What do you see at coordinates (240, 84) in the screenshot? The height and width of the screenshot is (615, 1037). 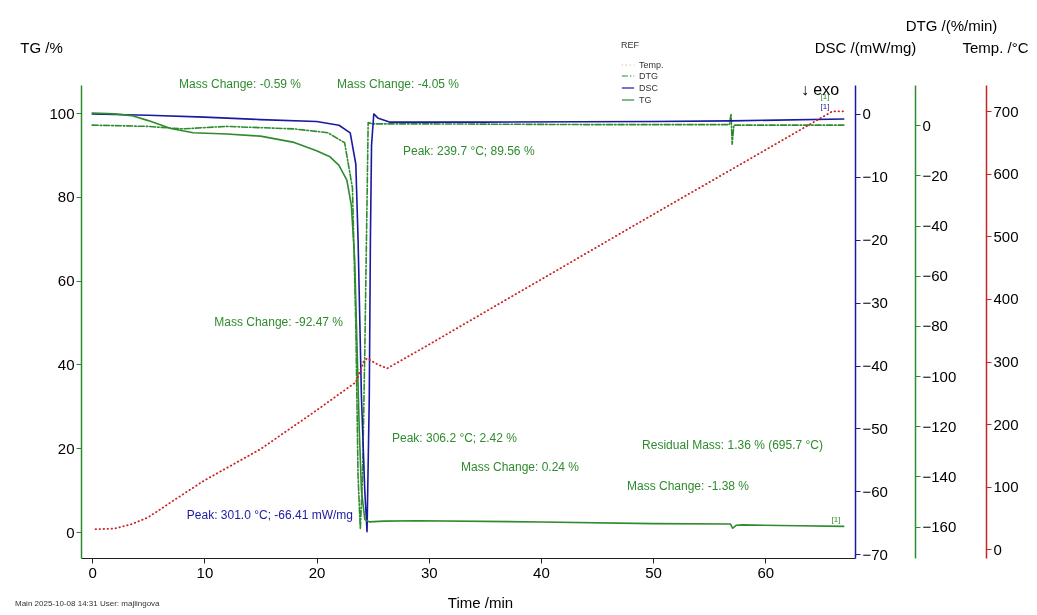 I see `annotation: Mass Change: -0.59 %` at bounding box center [240, 84].